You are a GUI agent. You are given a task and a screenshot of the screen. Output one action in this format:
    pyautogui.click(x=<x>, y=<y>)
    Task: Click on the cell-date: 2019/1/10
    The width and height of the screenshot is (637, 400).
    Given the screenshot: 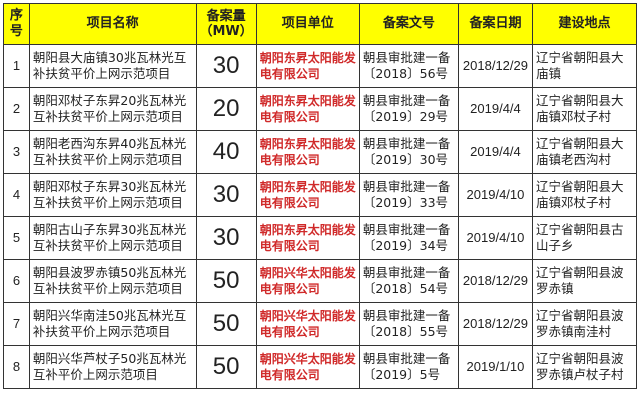 What is the action you would take?
    pyautogui.click(x=495, y=367)
    